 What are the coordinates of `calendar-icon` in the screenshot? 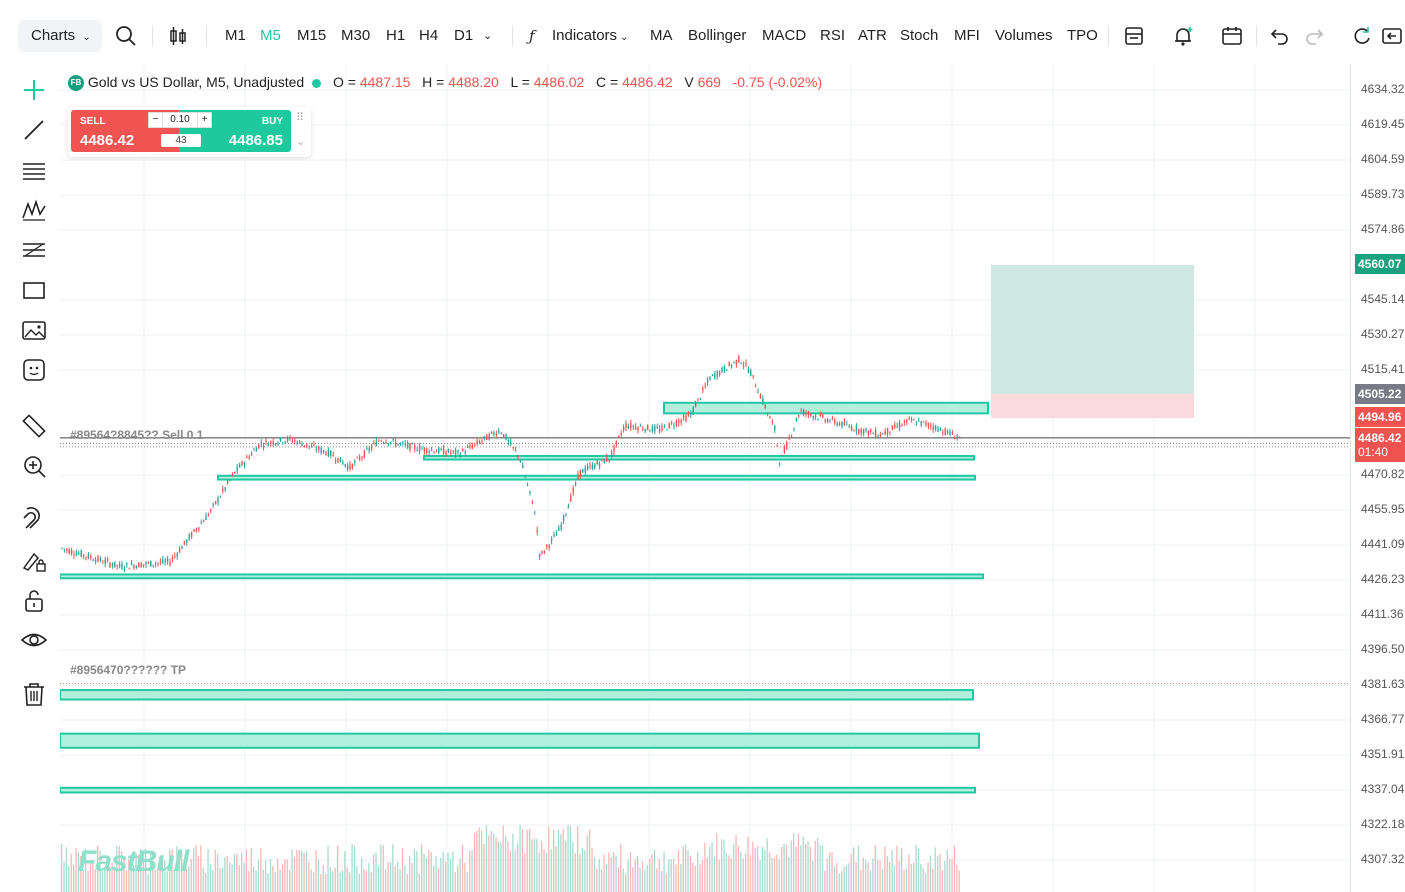 It's located at (1232, 36).